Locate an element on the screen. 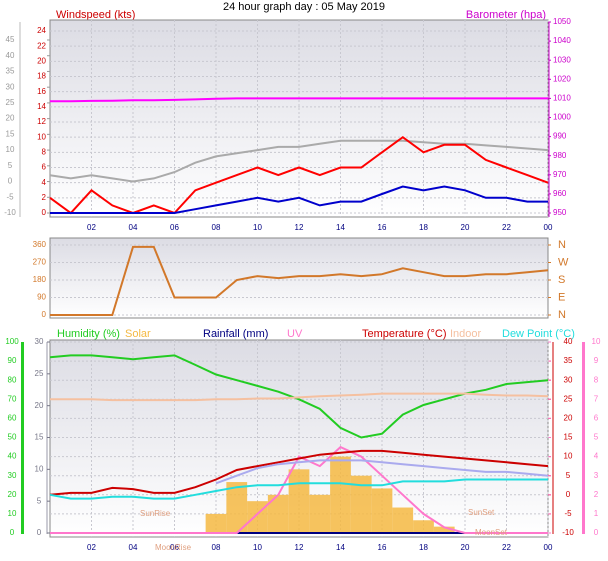  y-tick-label: 16 is located at coordinates (41, 91).